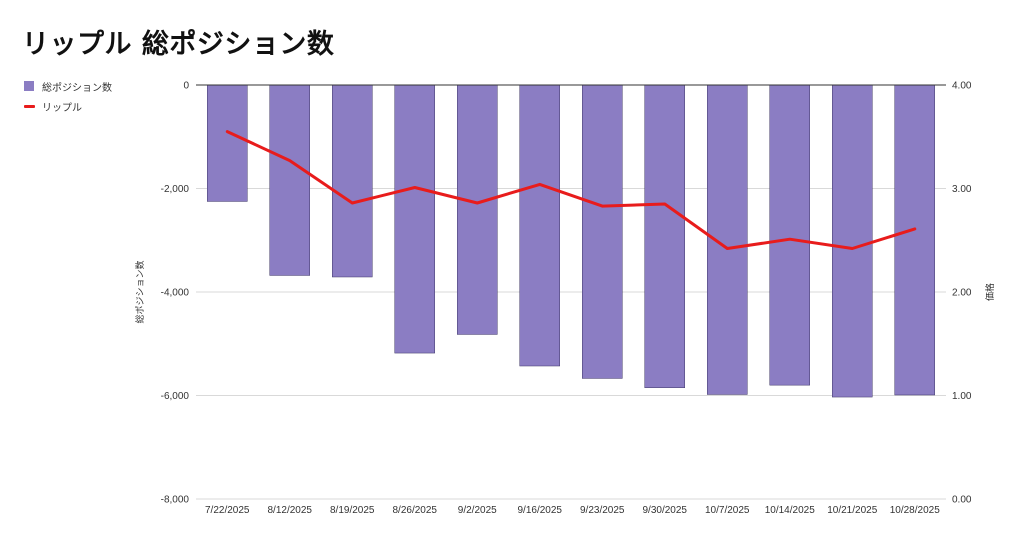  I want to click on right-axis-title: 価格, so click(990, 292).